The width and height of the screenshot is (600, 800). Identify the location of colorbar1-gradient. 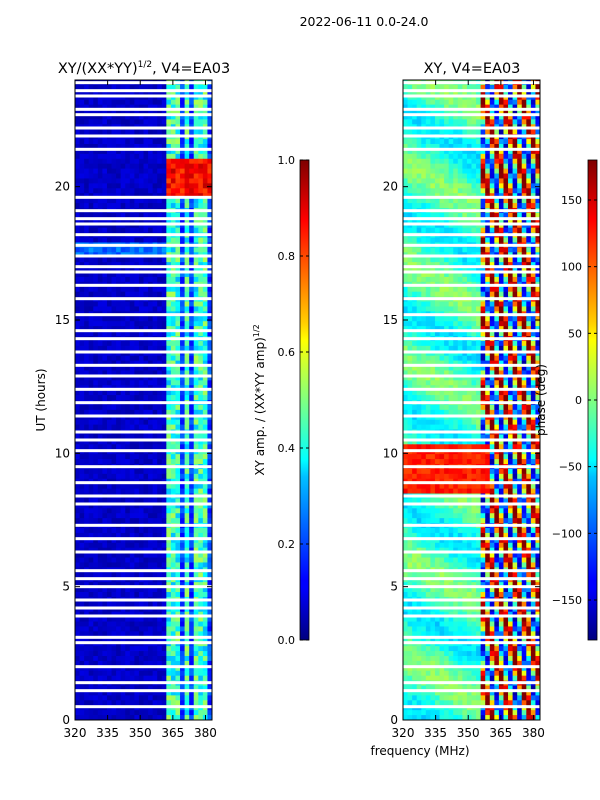
(304, 400).